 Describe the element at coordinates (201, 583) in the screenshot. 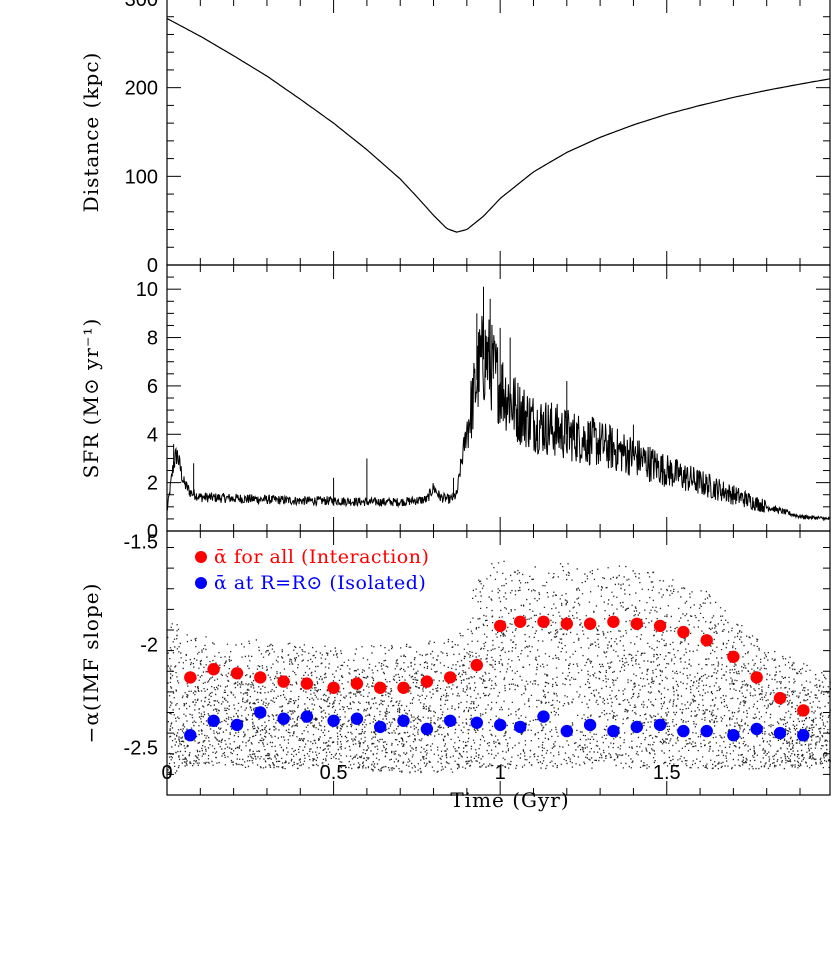

I see `legend-marker-isolated` at that location.